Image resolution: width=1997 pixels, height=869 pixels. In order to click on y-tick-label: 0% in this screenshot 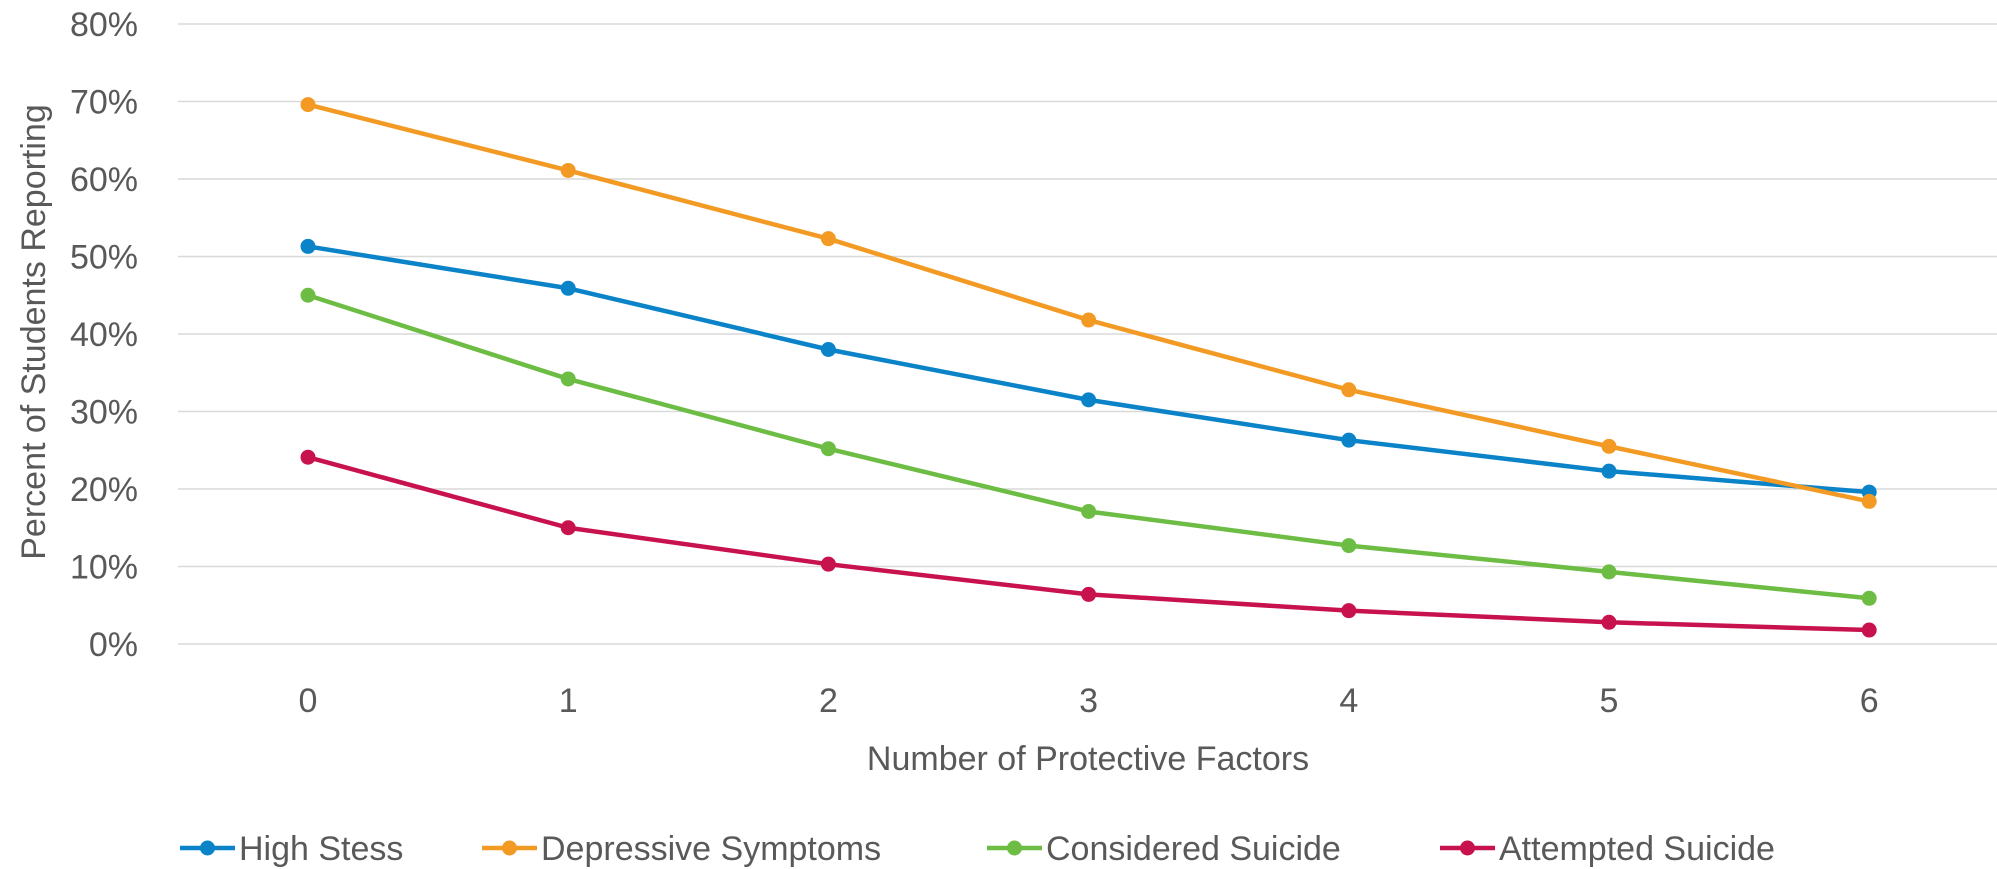, I will do `click(113, 645)`.